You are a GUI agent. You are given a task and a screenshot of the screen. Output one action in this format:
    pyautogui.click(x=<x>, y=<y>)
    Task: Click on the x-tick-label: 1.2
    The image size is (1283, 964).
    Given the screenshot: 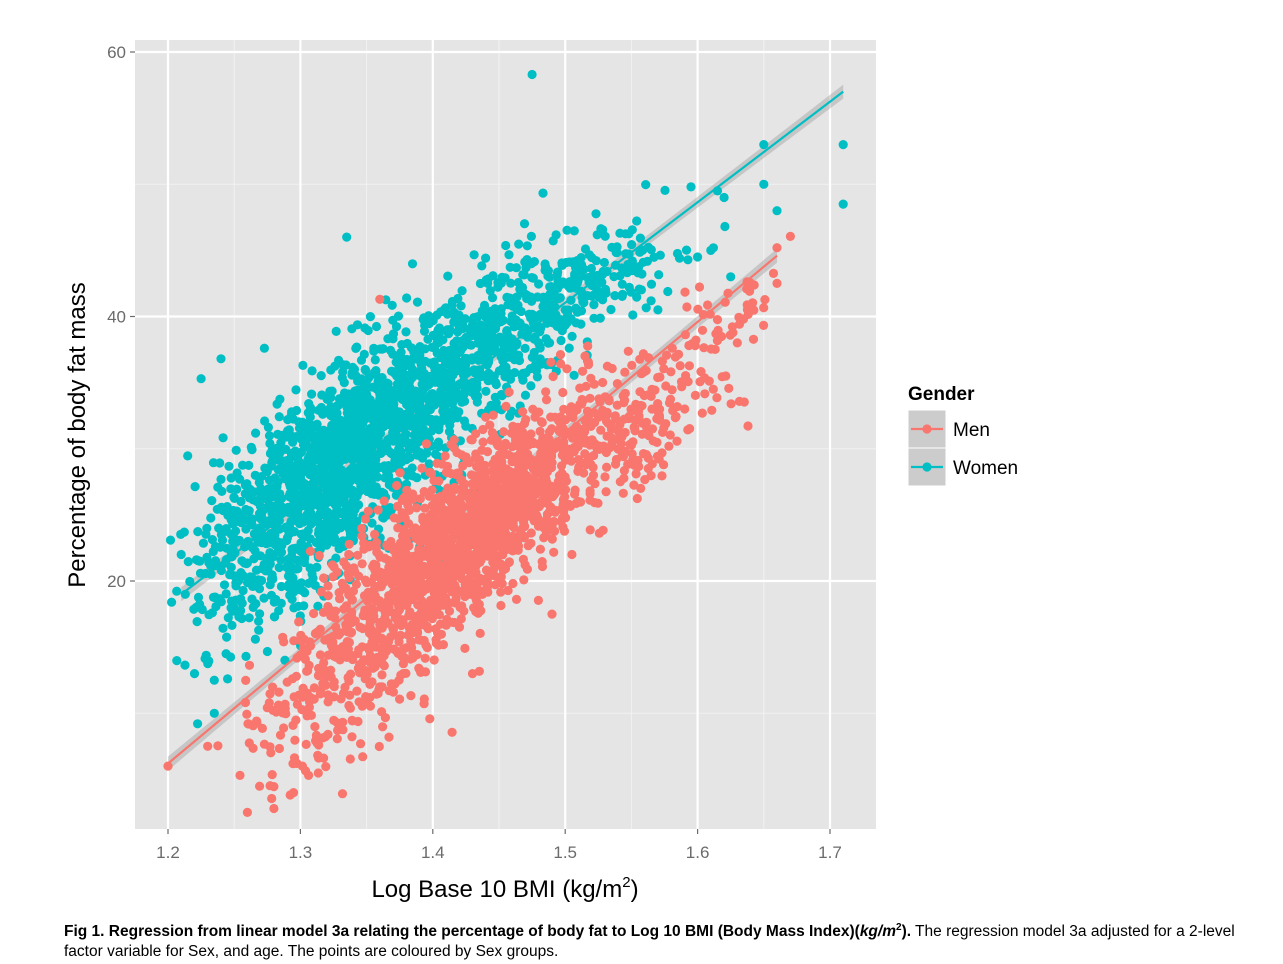 What is the action you would take?
    pyautogui.click(x=168, y=852)
    